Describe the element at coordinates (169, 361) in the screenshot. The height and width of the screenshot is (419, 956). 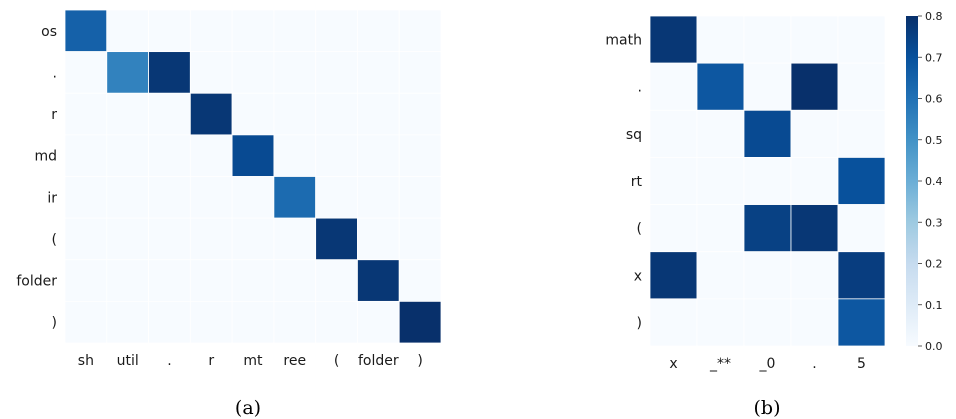
I see `heatmap-a-x-tick-label: .` at that location.